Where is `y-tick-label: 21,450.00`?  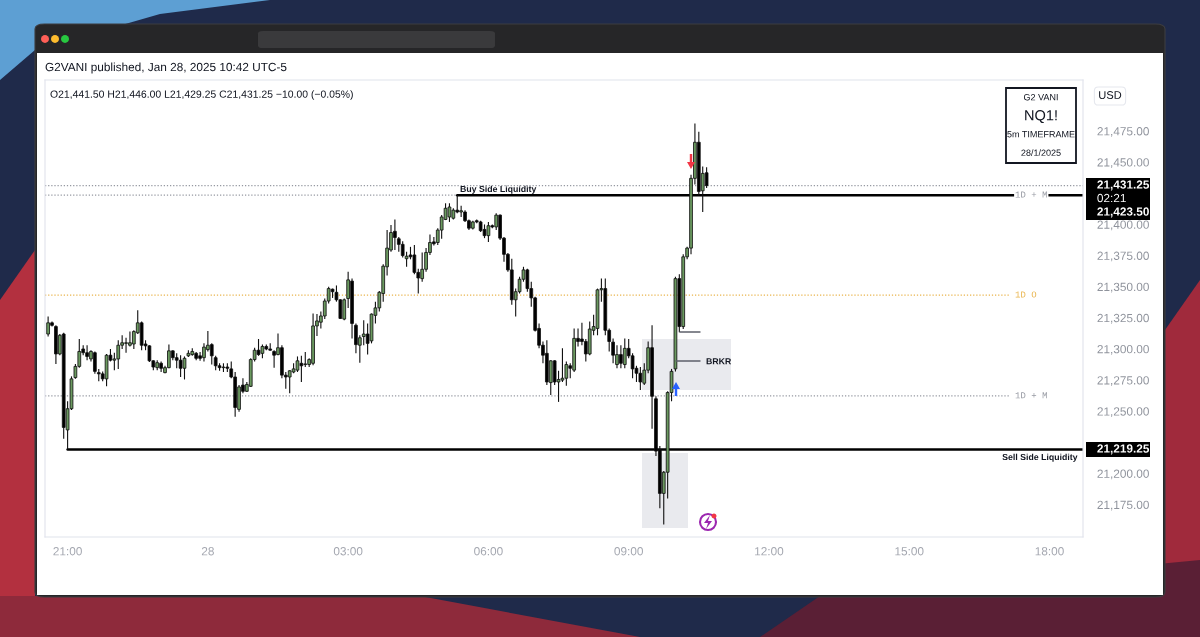
y-tick-label: 21,450.00 is located at coordinates (1123, 163).